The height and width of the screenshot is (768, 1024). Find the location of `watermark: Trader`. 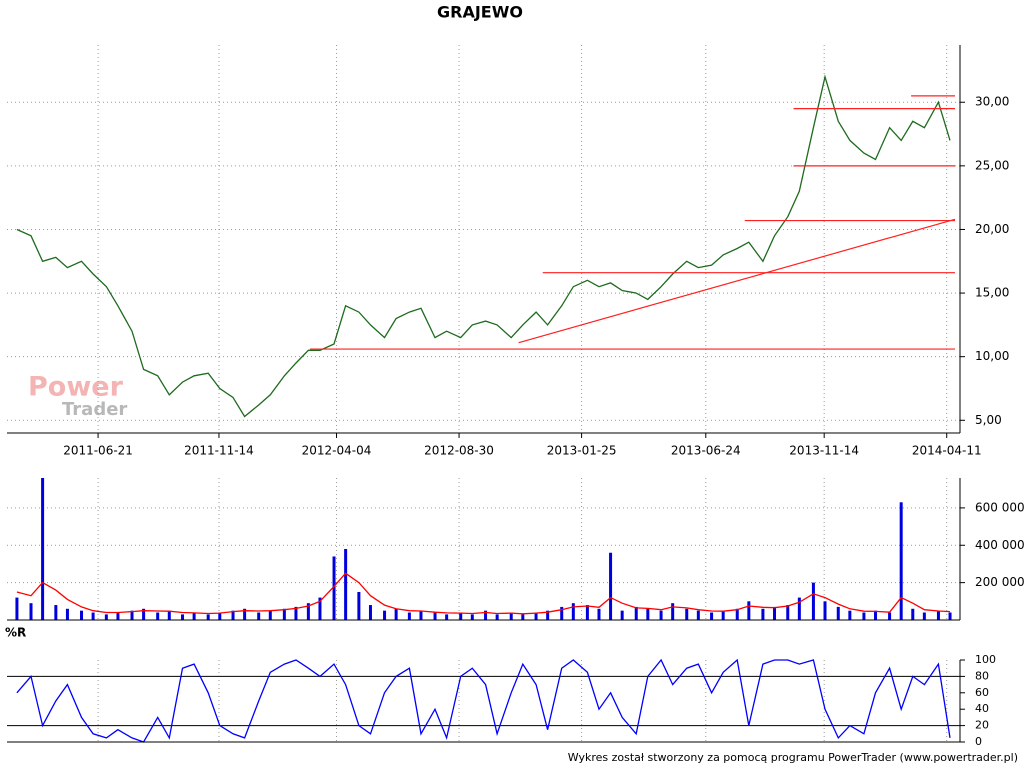

watermark: Trader is located at coordinates (94, 409).